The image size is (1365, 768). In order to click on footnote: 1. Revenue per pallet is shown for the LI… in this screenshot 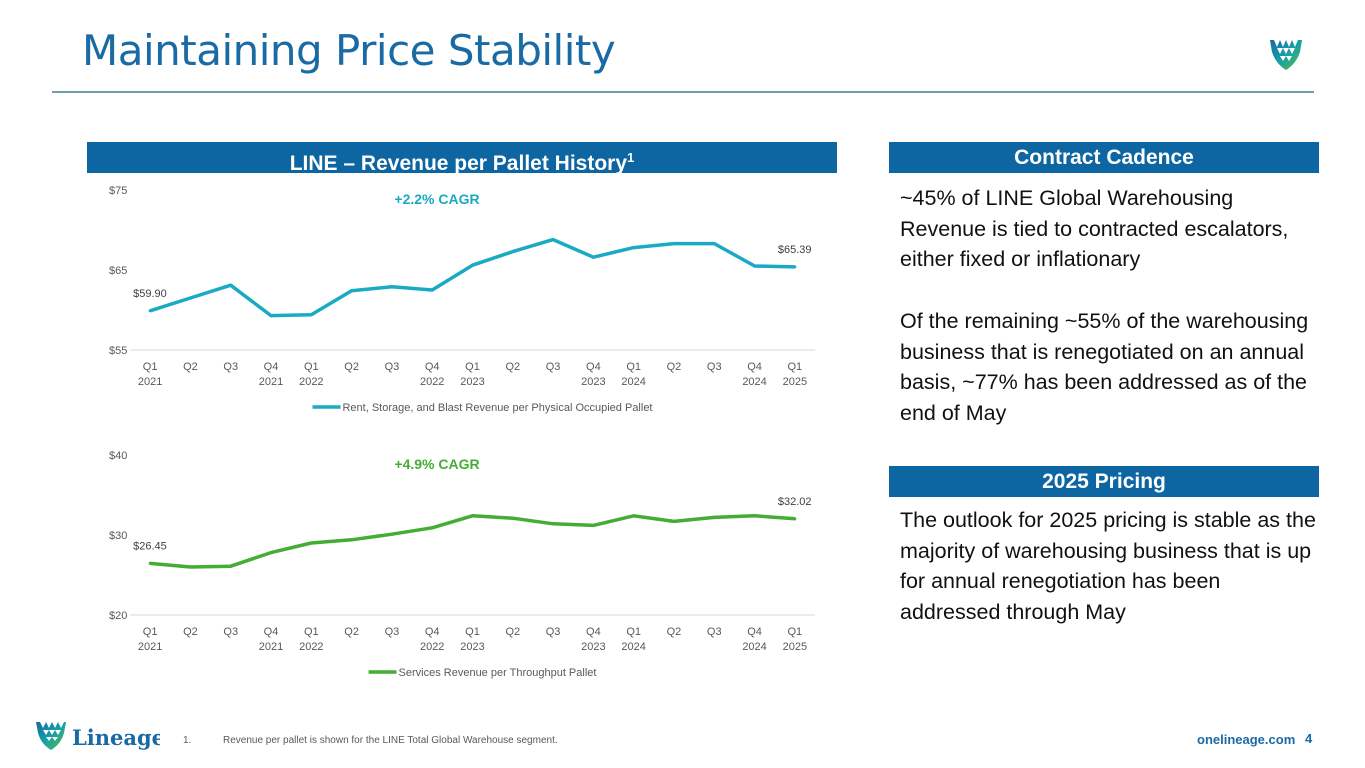, I will do `click(370, 740)`.